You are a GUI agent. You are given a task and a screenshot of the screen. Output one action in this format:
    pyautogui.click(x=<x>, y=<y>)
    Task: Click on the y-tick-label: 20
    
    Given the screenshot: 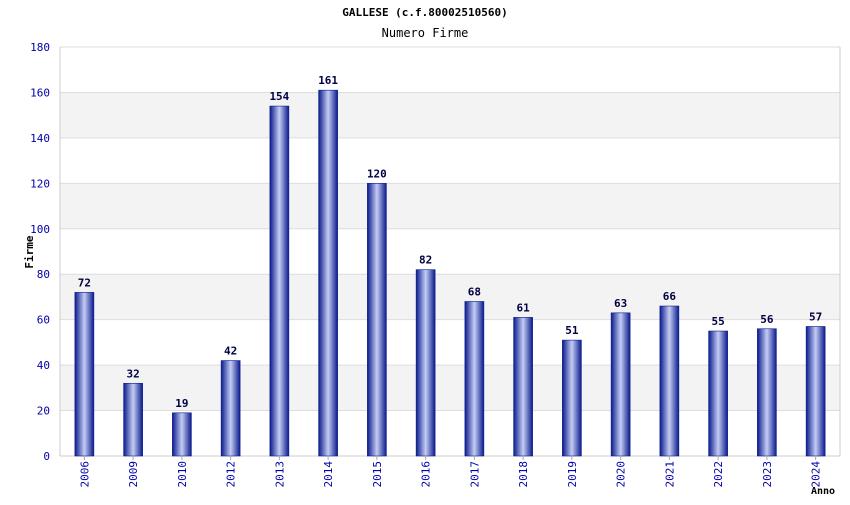 What is the action you would take?
    pyautogui.click(x=43, y=411)
    